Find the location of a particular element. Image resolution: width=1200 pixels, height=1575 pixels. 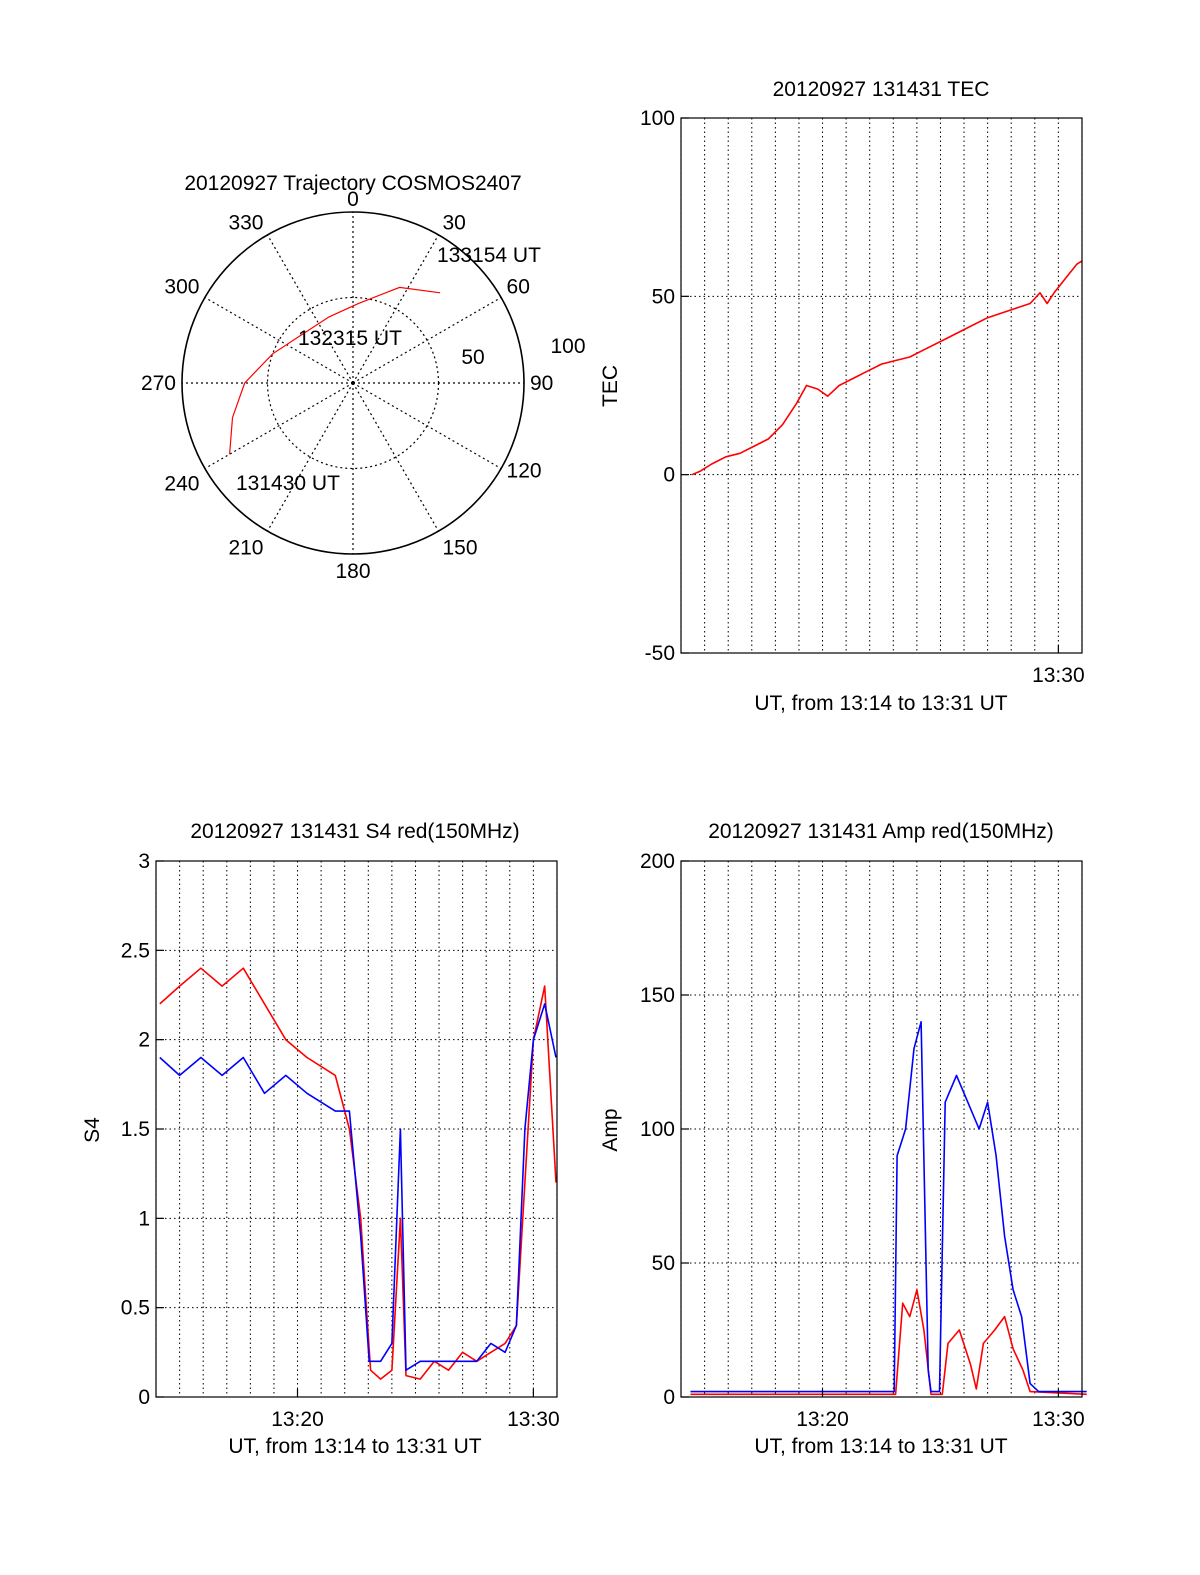

trajectory-mid-label: 132315 UT is located at coordinates (350, 338).